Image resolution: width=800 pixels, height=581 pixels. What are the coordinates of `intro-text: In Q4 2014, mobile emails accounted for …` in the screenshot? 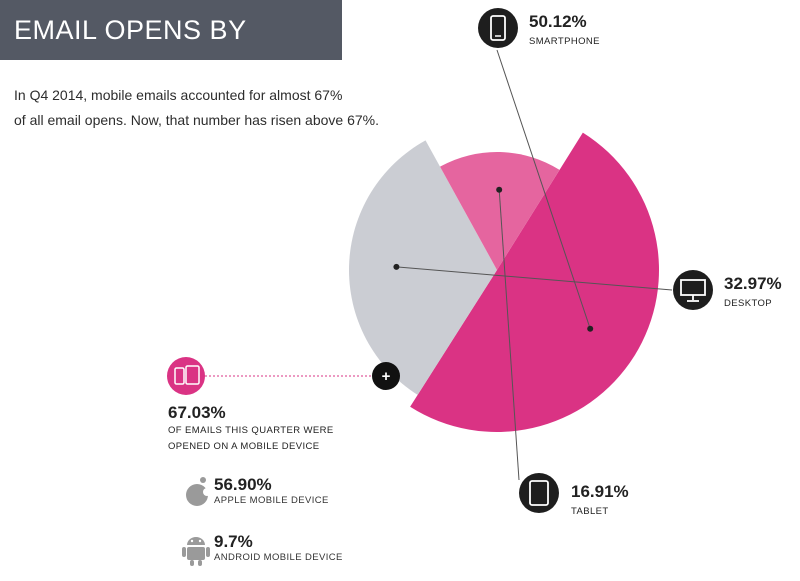 It's located at (199, 108).